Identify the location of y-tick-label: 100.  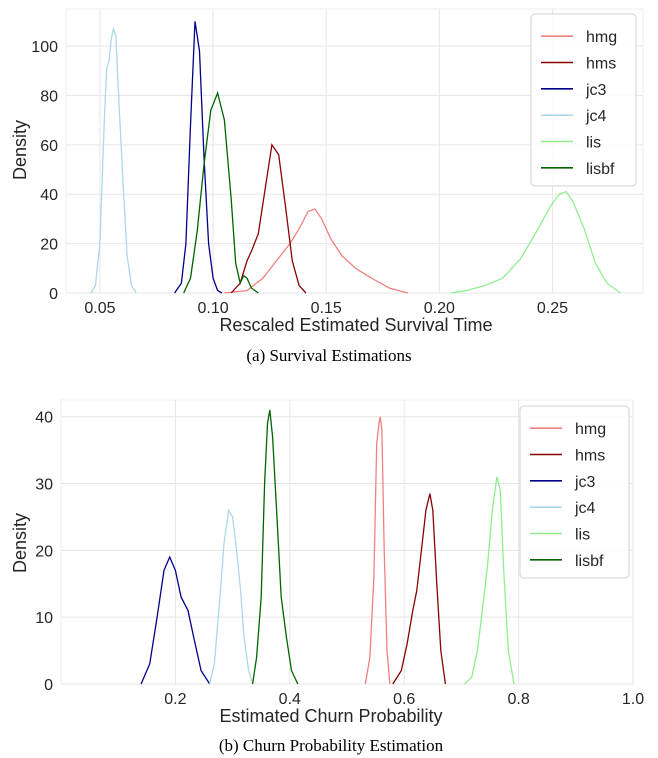
(44, 47).